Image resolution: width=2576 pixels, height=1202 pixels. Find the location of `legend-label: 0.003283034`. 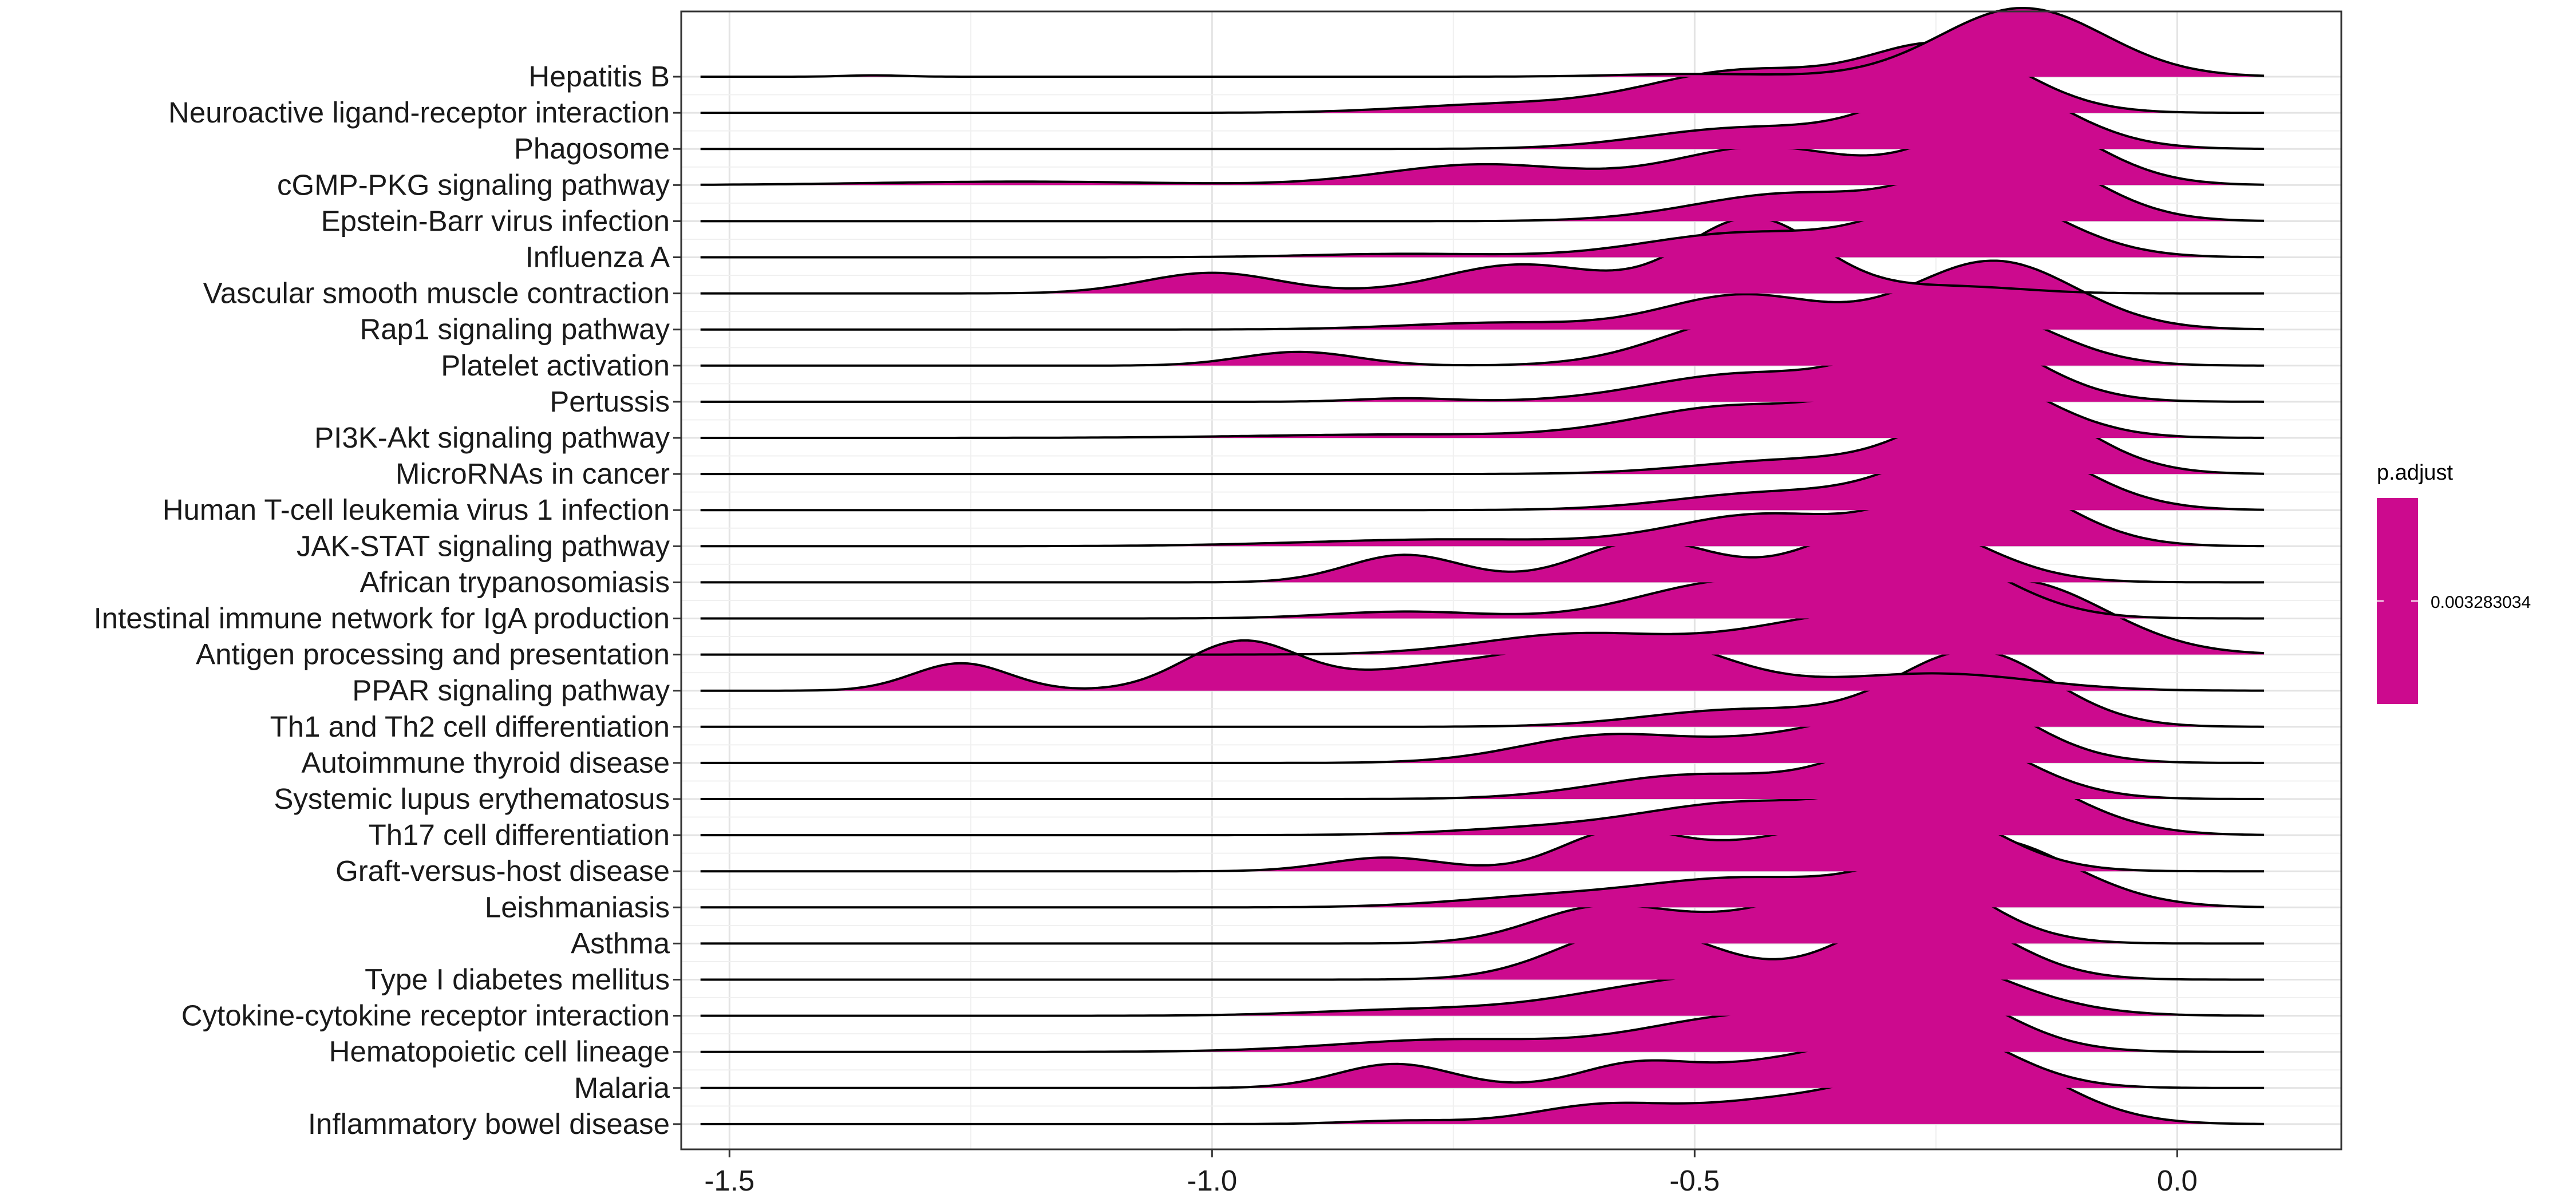

legend-label: 0.003283034 is located at coordinates (2481, 603).